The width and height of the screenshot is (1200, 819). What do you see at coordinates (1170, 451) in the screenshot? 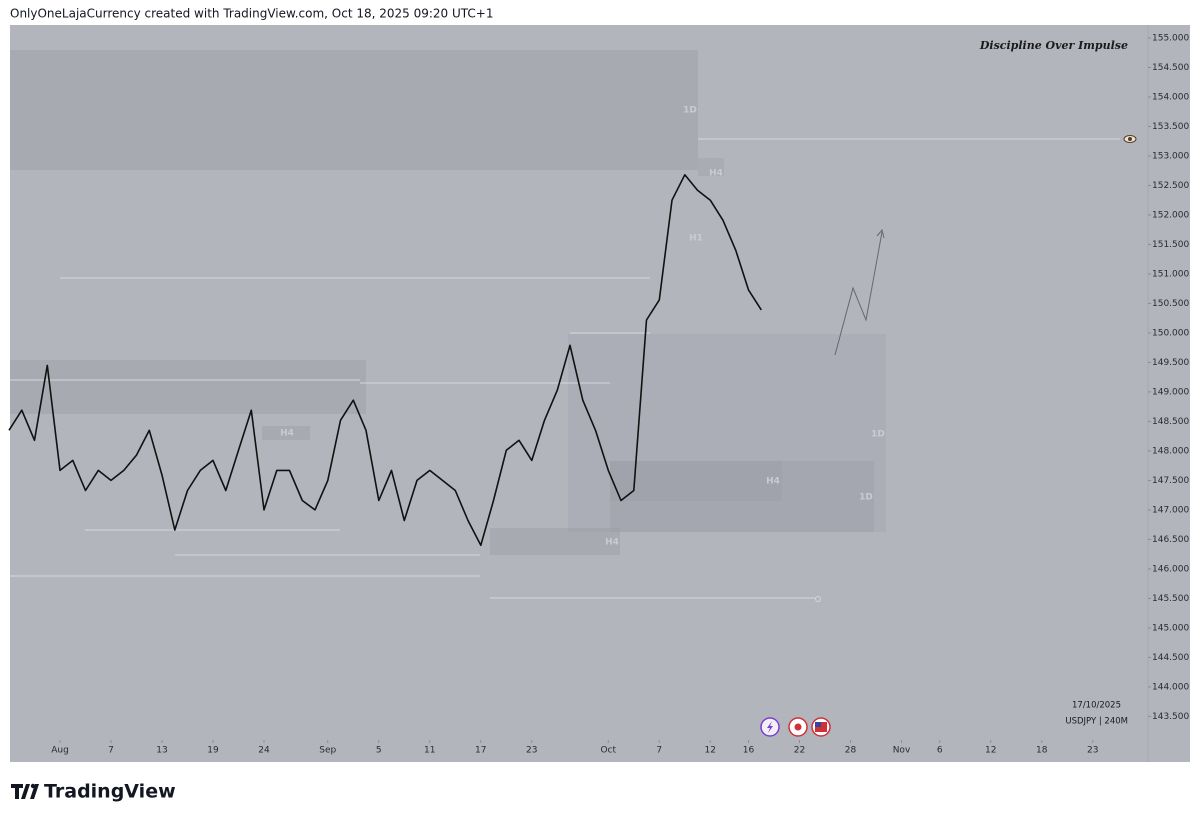
I see `y-tick-label: 148.000` at bounding box center [1170, 451].